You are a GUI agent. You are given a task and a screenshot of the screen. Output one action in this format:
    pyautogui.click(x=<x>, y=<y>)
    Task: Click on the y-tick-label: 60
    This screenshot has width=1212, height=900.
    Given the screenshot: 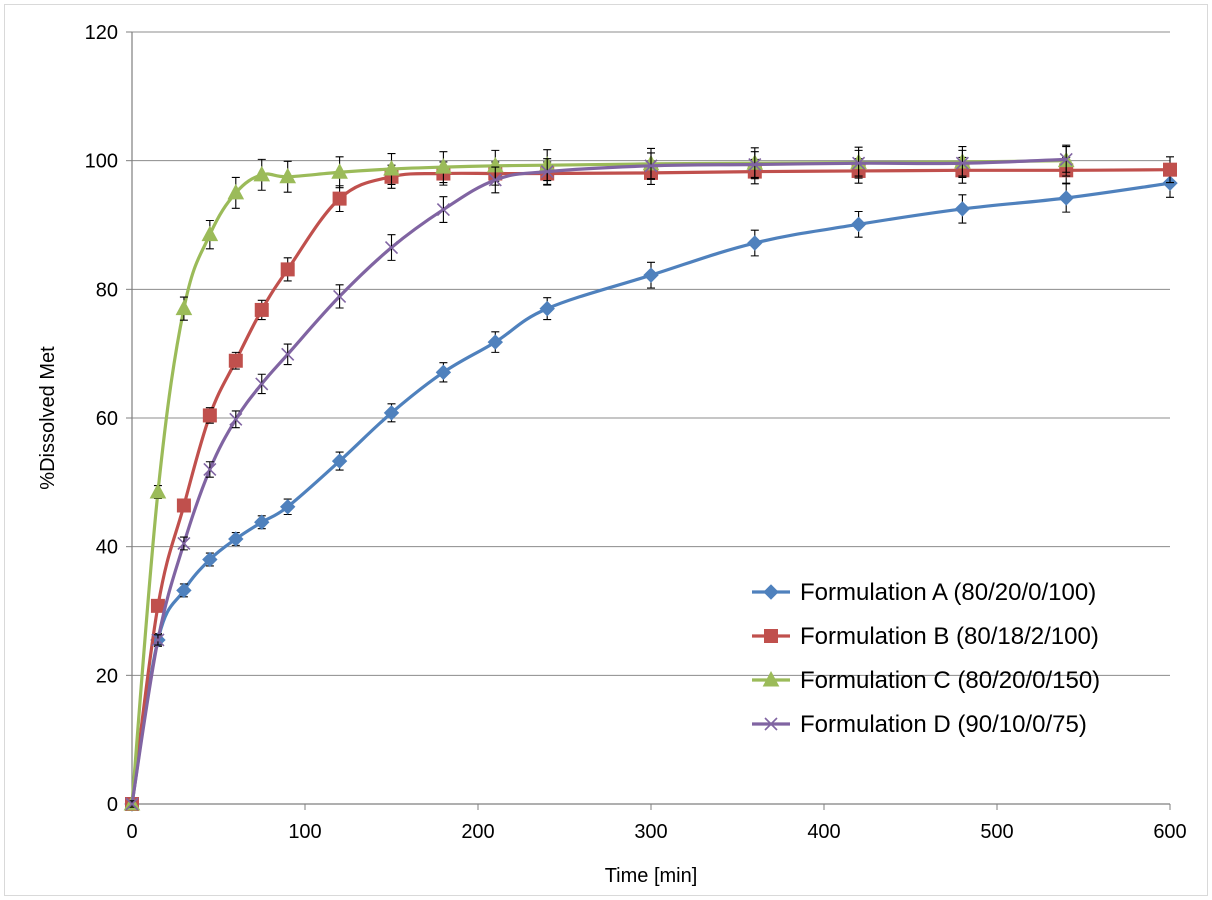 What is the action you would take?
    pyautogui.click(x=107, y=419)
    